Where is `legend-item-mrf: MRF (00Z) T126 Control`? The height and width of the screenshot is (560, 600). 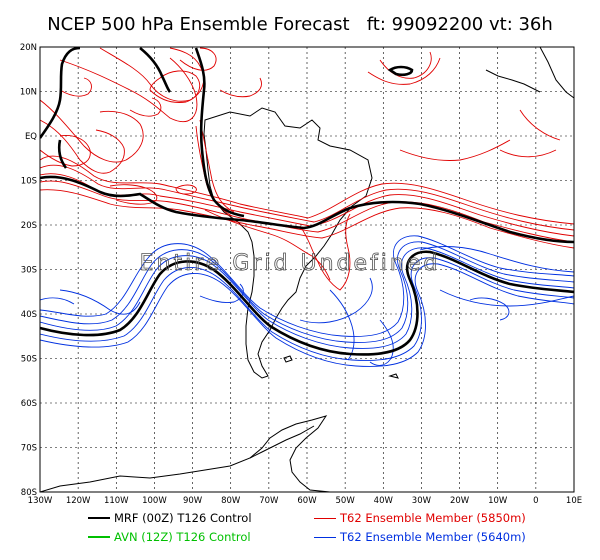 legend-item-mrf: MRF (00Z) T126 Control is located at coordinates (170, 518).